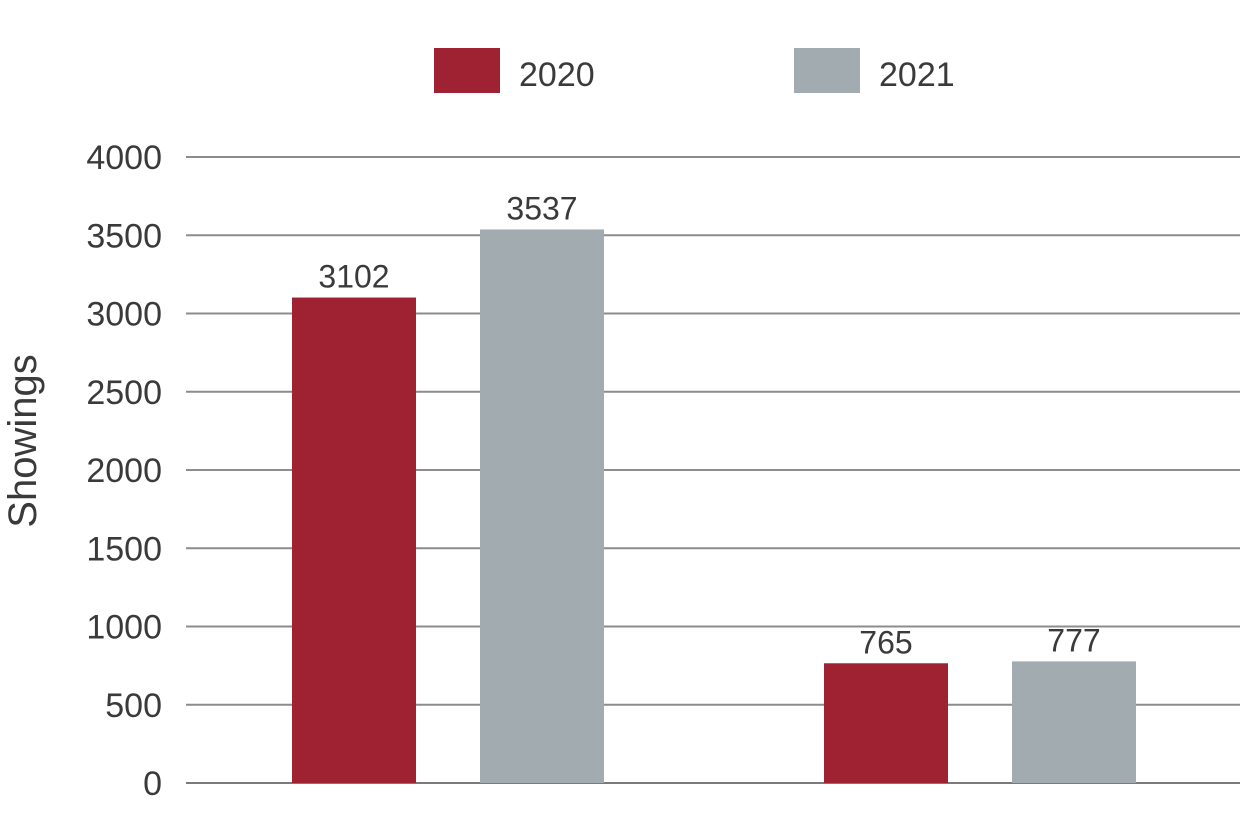 Image resolution: width=1248 pixels, height=822 pixels. I want to click on y-tick-label: 2500, so click(124, 393).